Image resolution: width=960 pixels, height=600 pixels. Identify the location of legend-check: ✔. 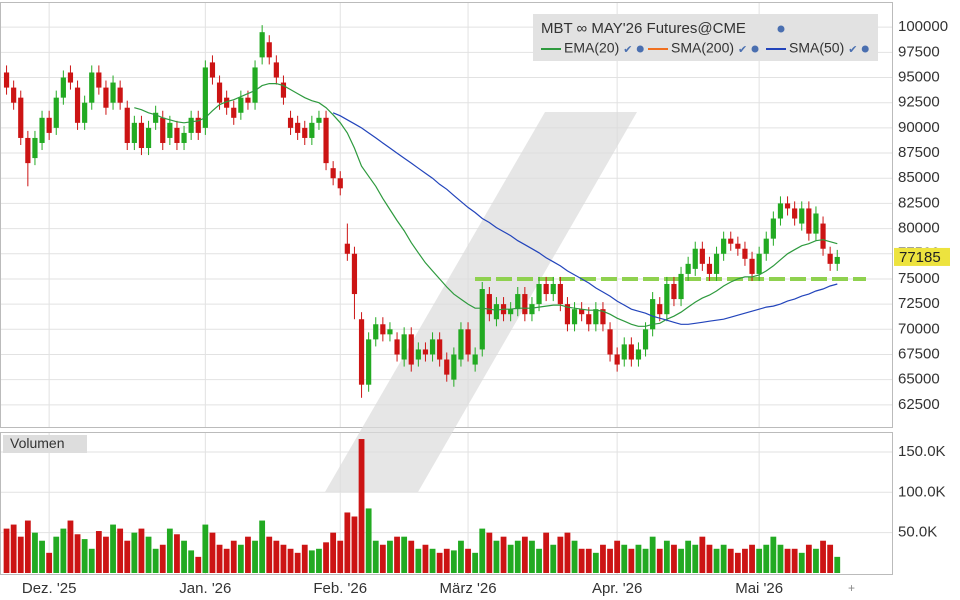
(852, 50).